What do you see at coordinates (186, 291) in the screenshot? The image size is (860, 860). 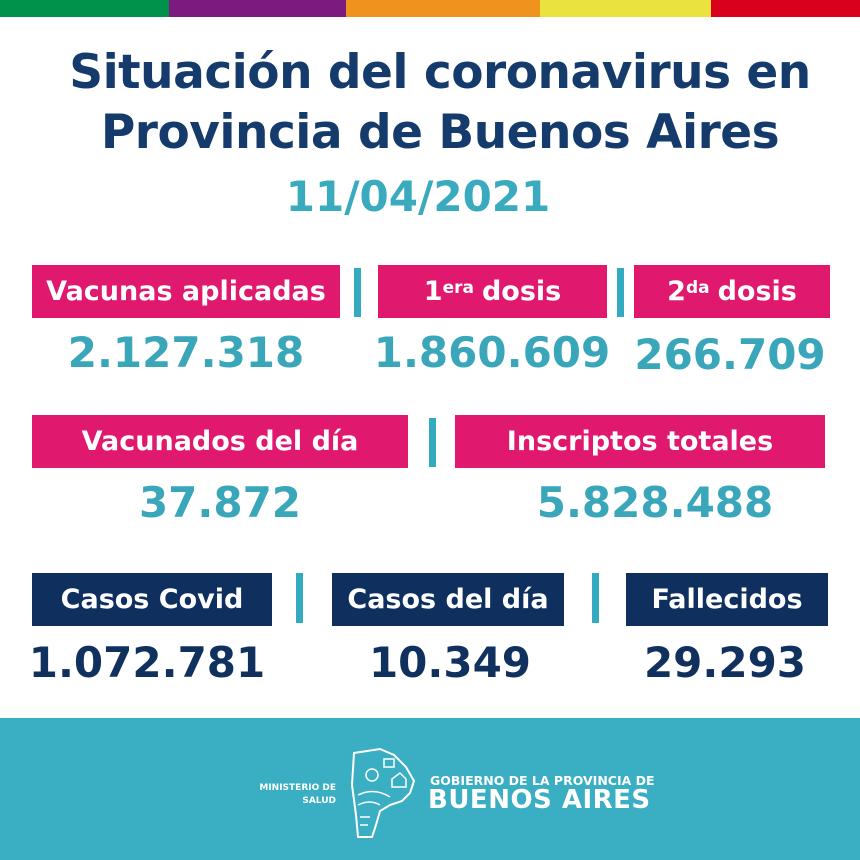 I see `vaccines-applied-label: Vacunas aplicadas` at bounding box center [186, 291].